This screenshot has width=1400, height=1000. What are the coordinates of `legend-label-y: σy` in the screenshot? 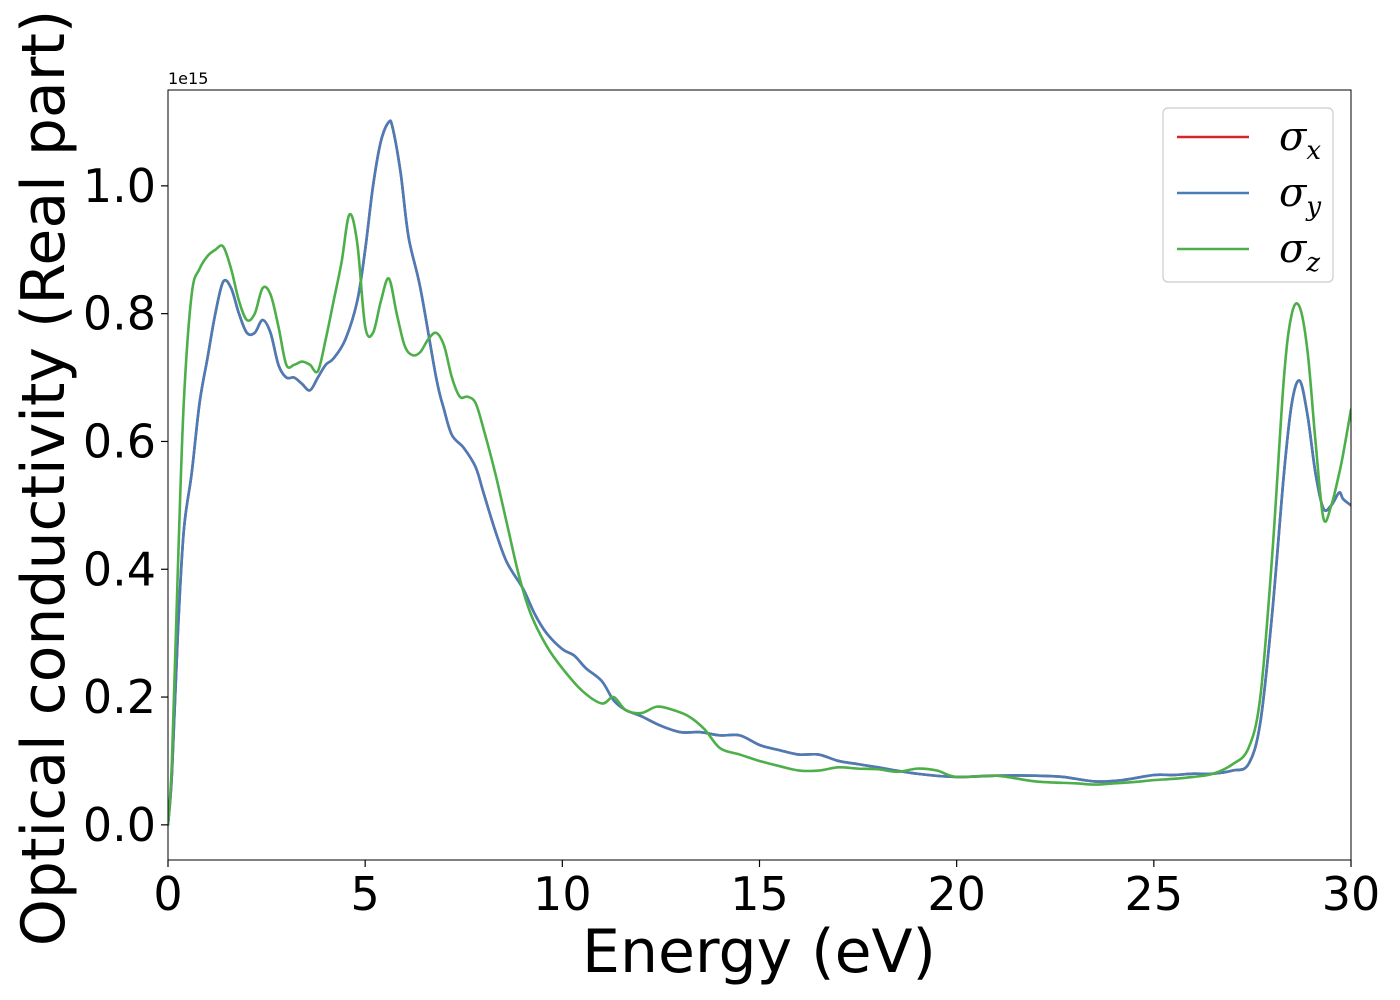 It's located at (1300, 196).